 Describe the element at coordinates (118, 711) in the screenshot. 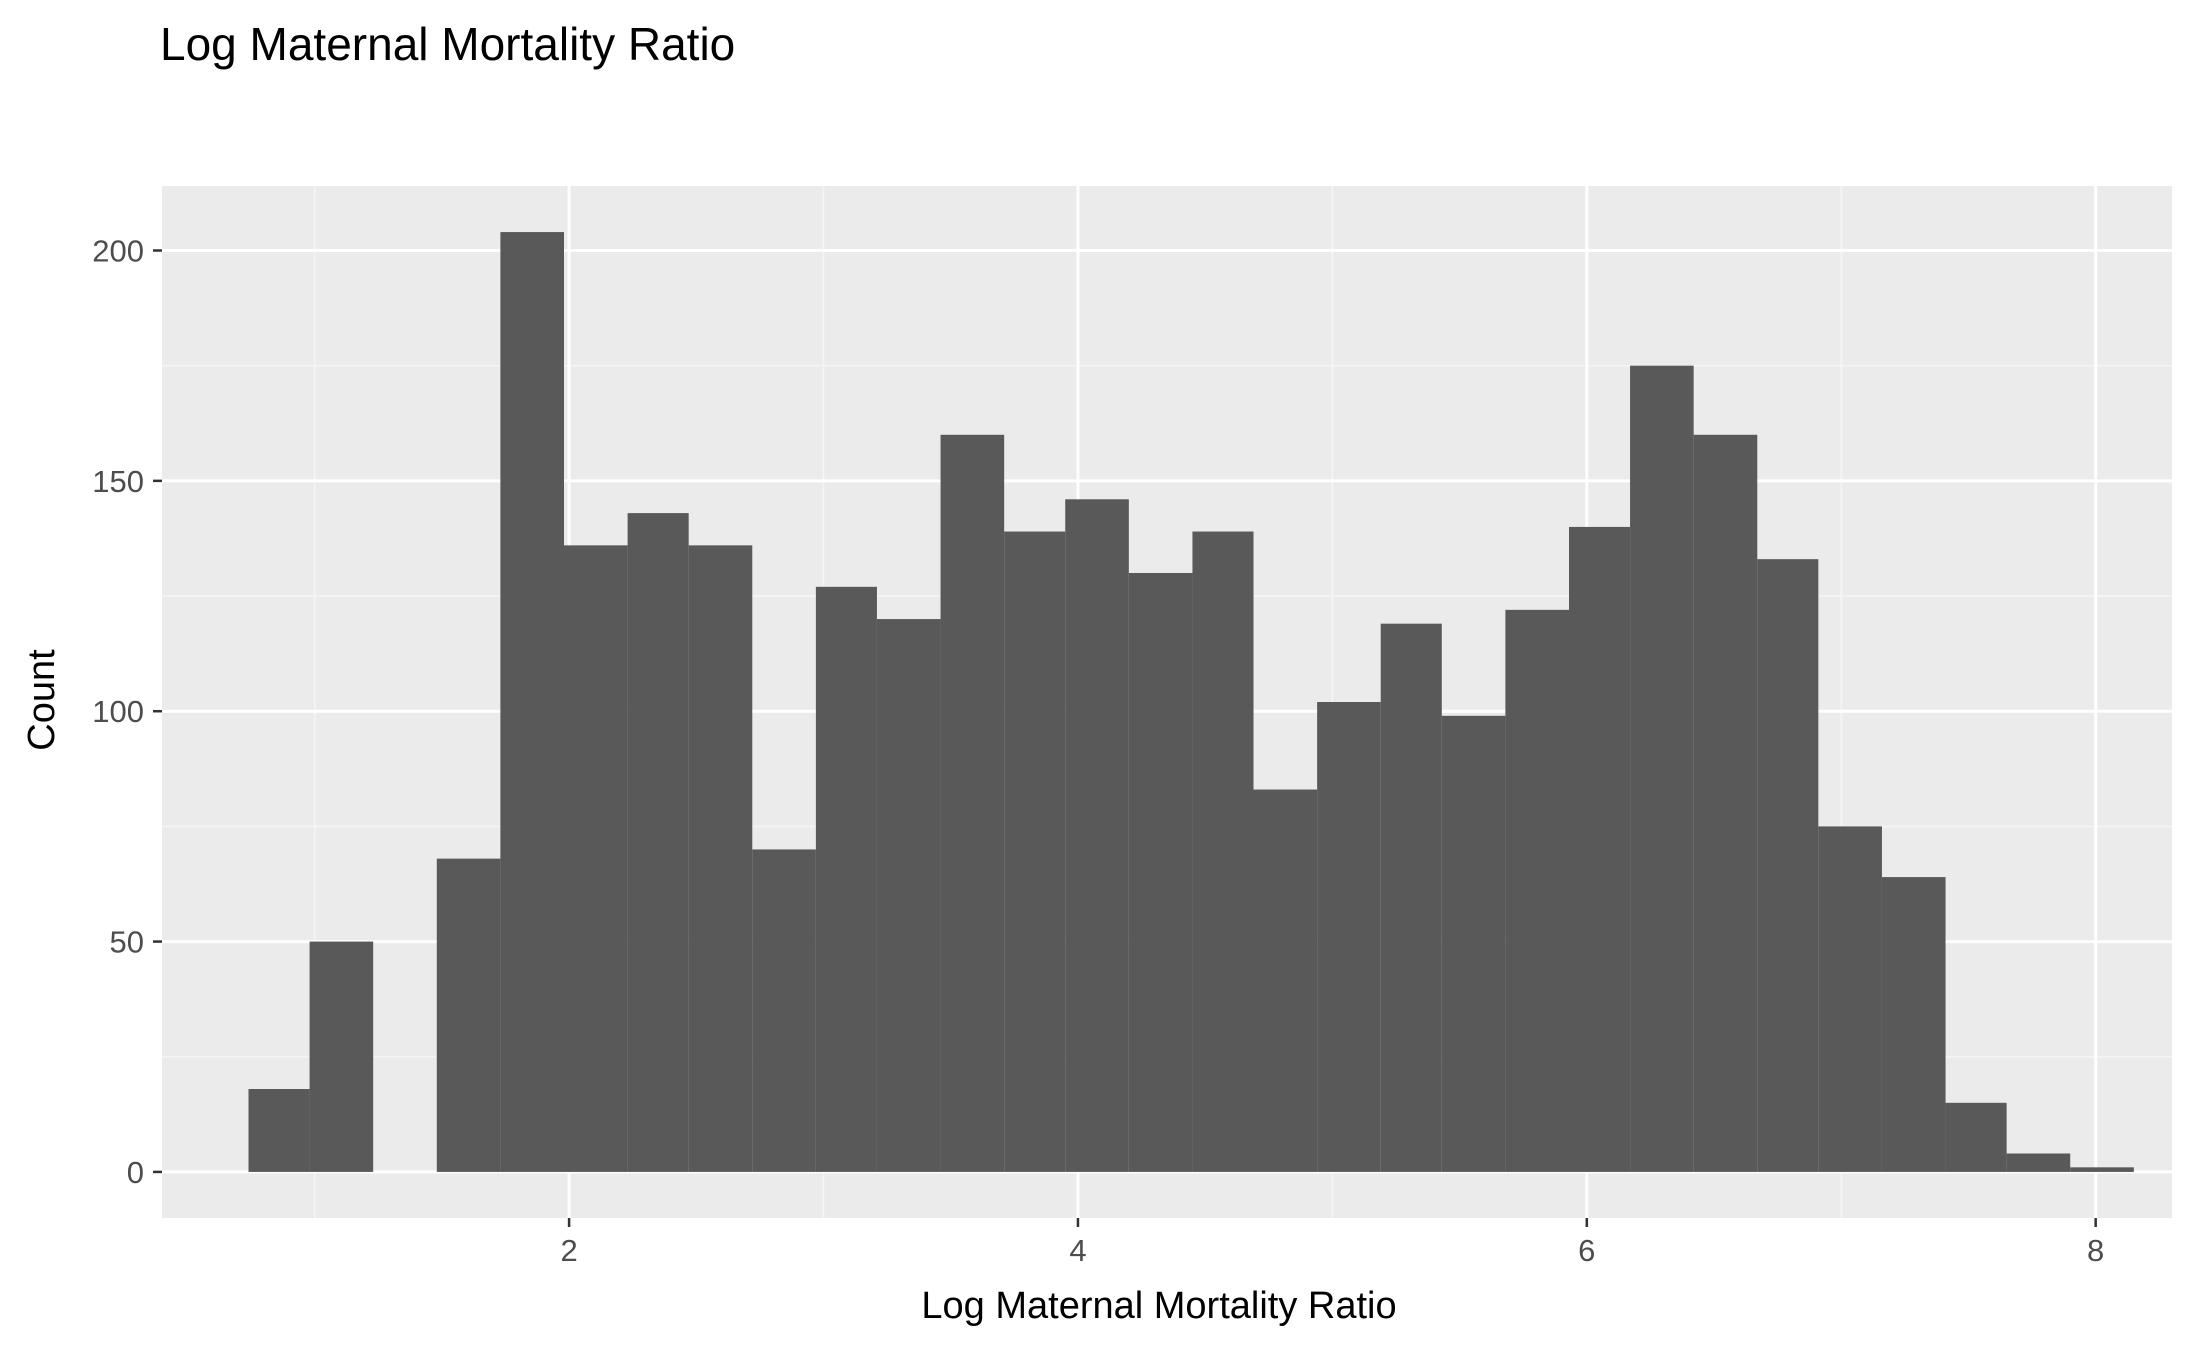

I see `y-tick-label: 100` at that location.